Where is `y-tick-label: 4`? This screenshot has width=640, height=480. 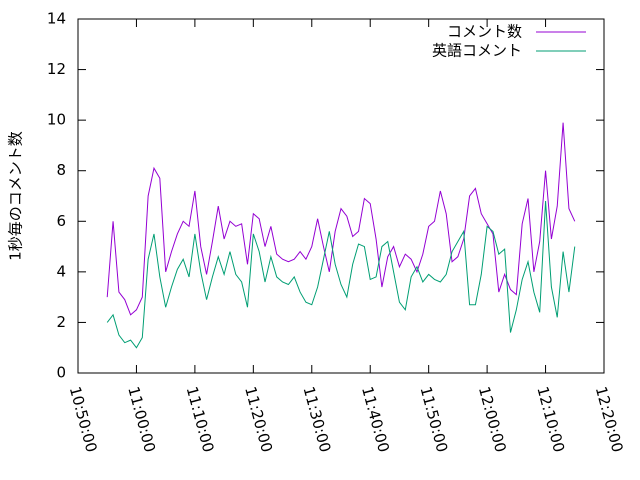 y-tick-label: 4 is located at coordinates (61, 271).